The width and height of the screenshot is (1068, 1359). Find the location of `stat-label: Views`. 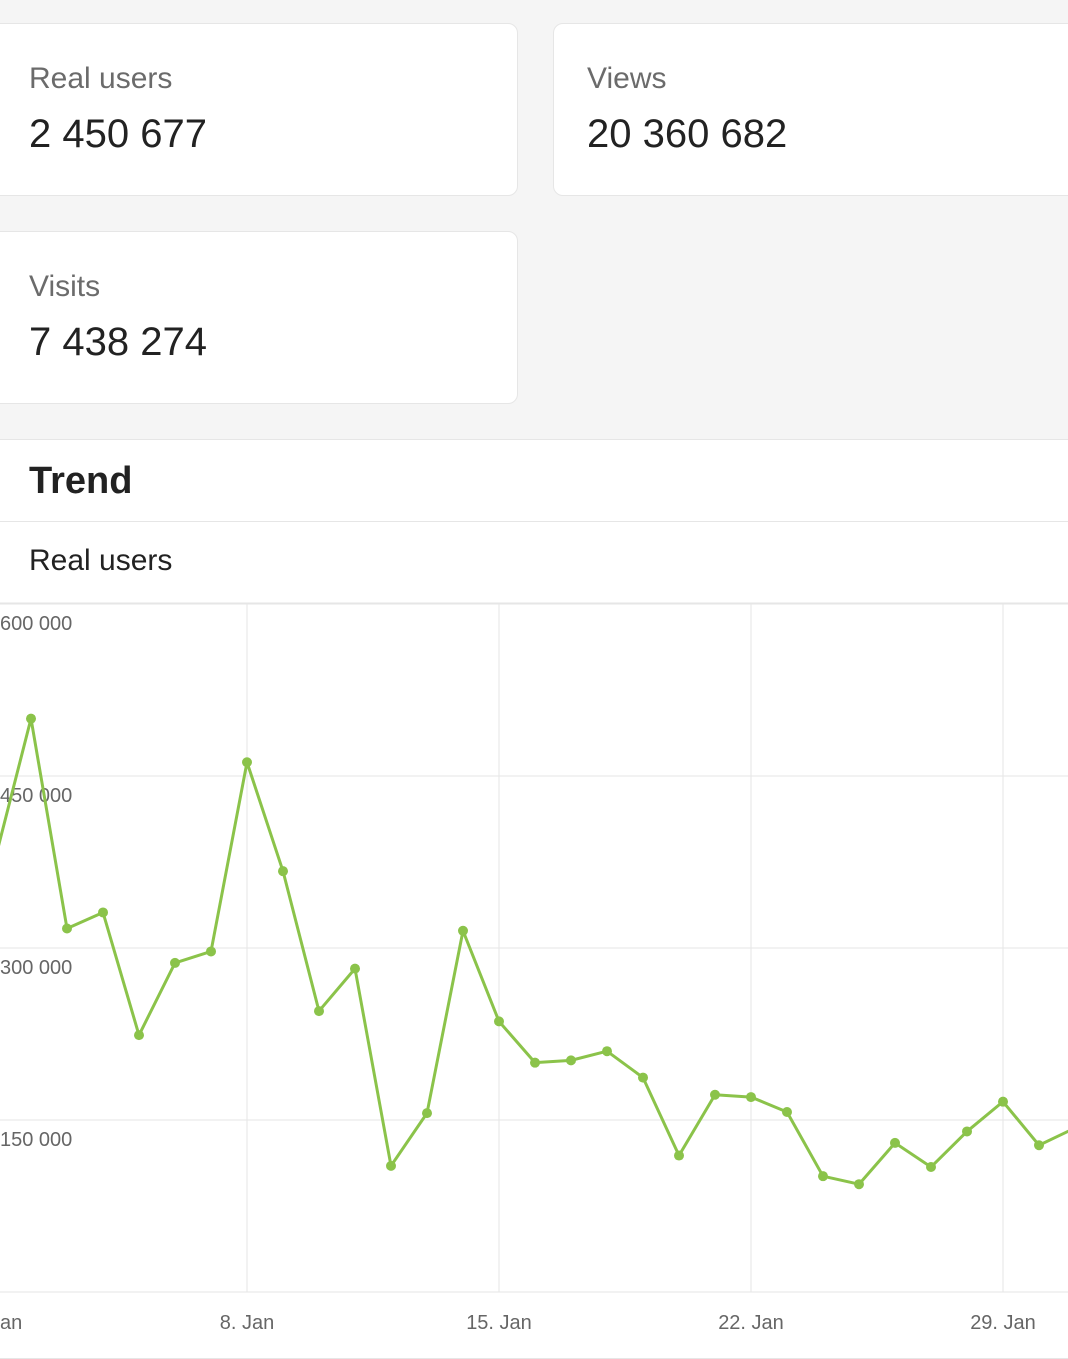

stat-label: Views is located at coordinates (627, 78).